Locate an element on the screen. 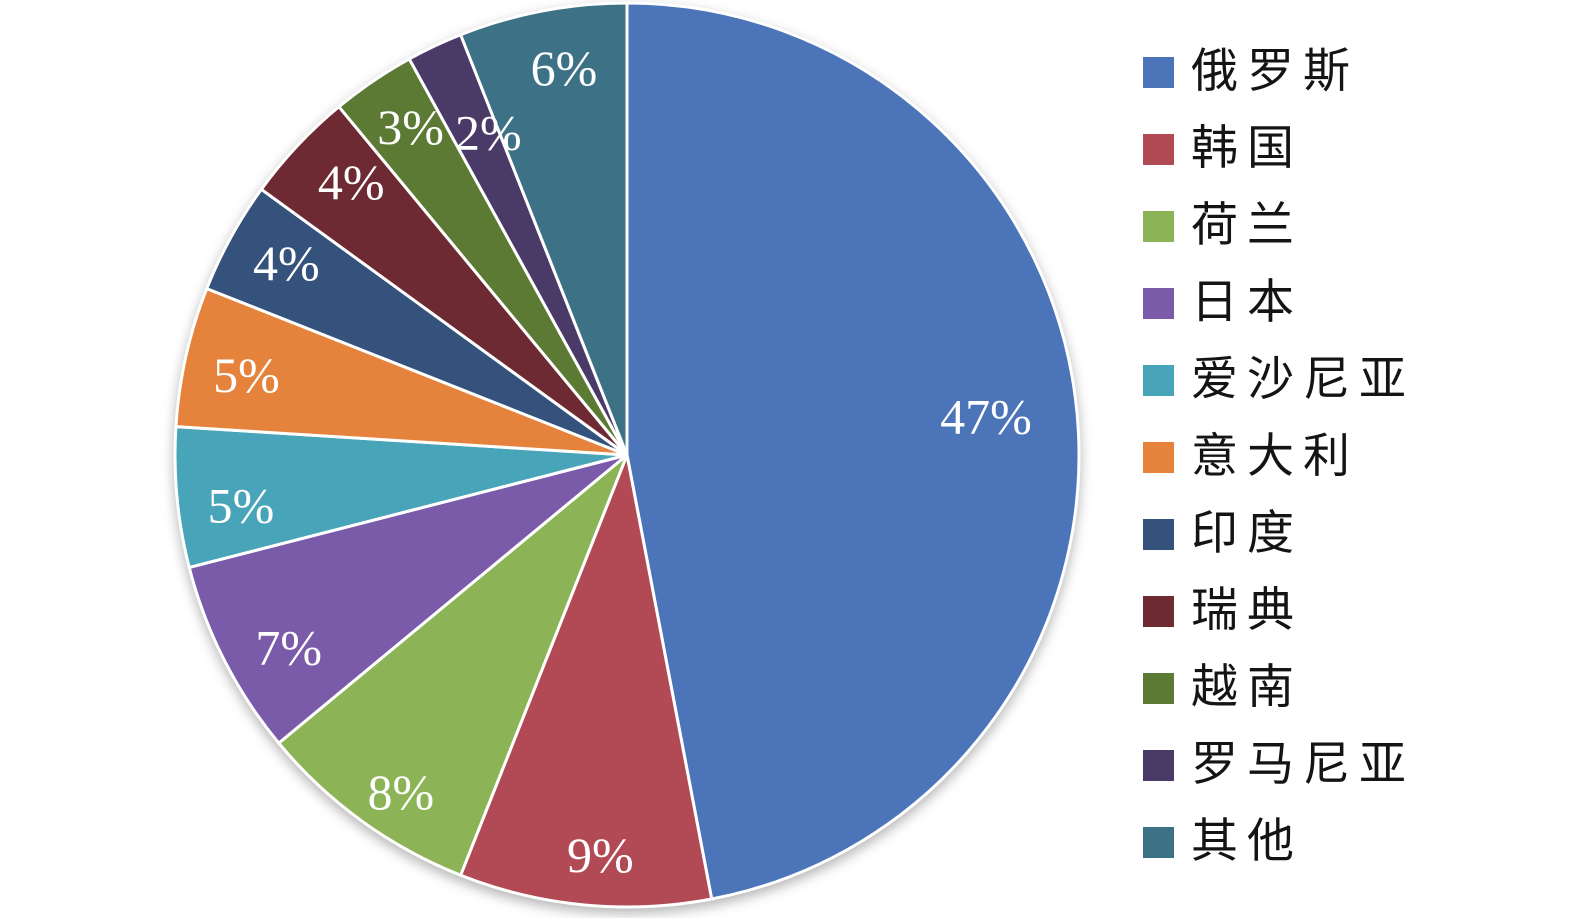 This screenshot has width=1575, height=918. data-label-3: 8% is located at coordinates (400, 792).